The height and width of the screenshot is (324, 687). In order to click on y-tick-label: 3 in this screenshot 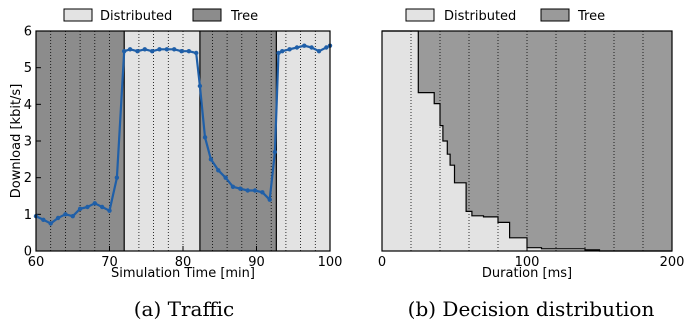, I will do `click(28, 142)`.